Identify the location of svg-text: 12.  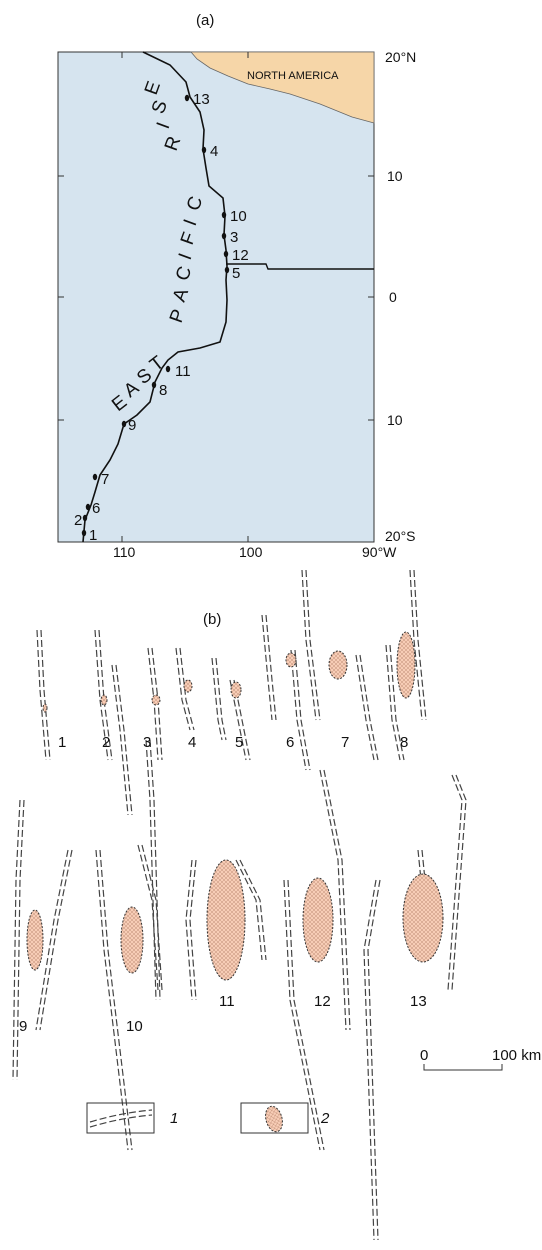
(240, 255).